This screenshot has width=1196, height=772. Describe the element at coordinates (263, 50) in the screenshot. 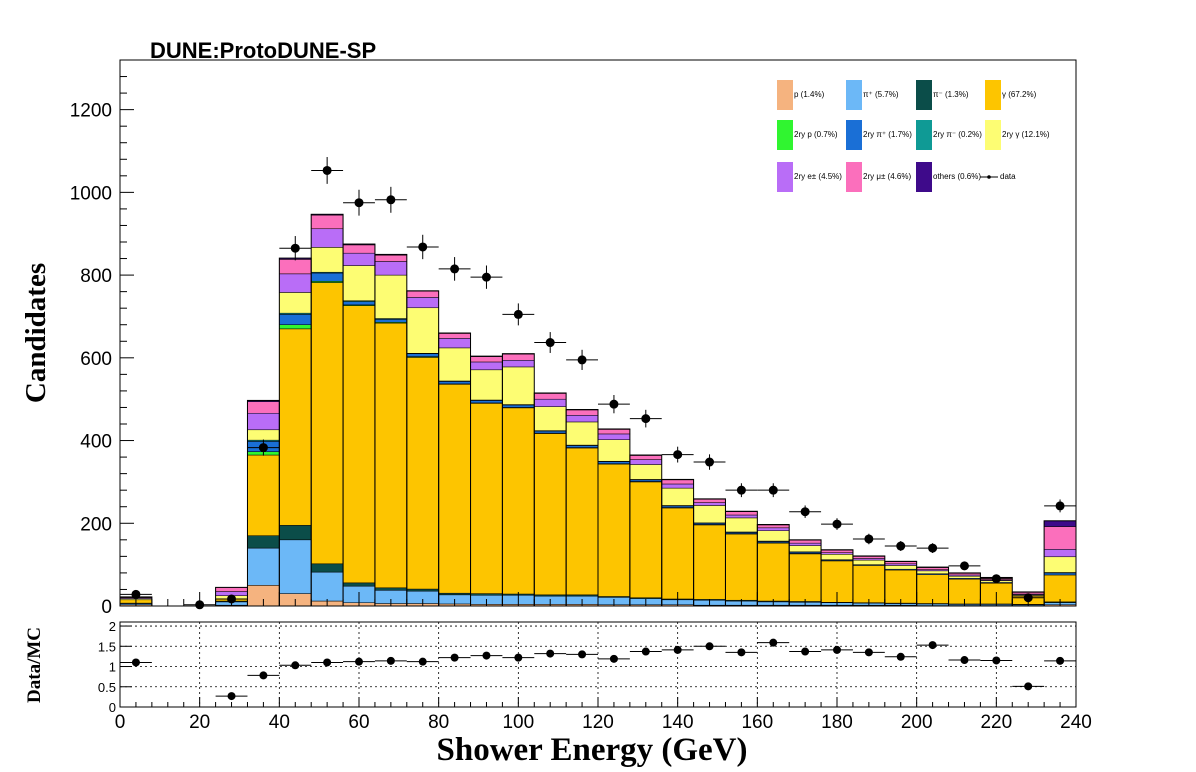

I see `chart-title: DUNE:ProtoDUNE-SP` at that location.